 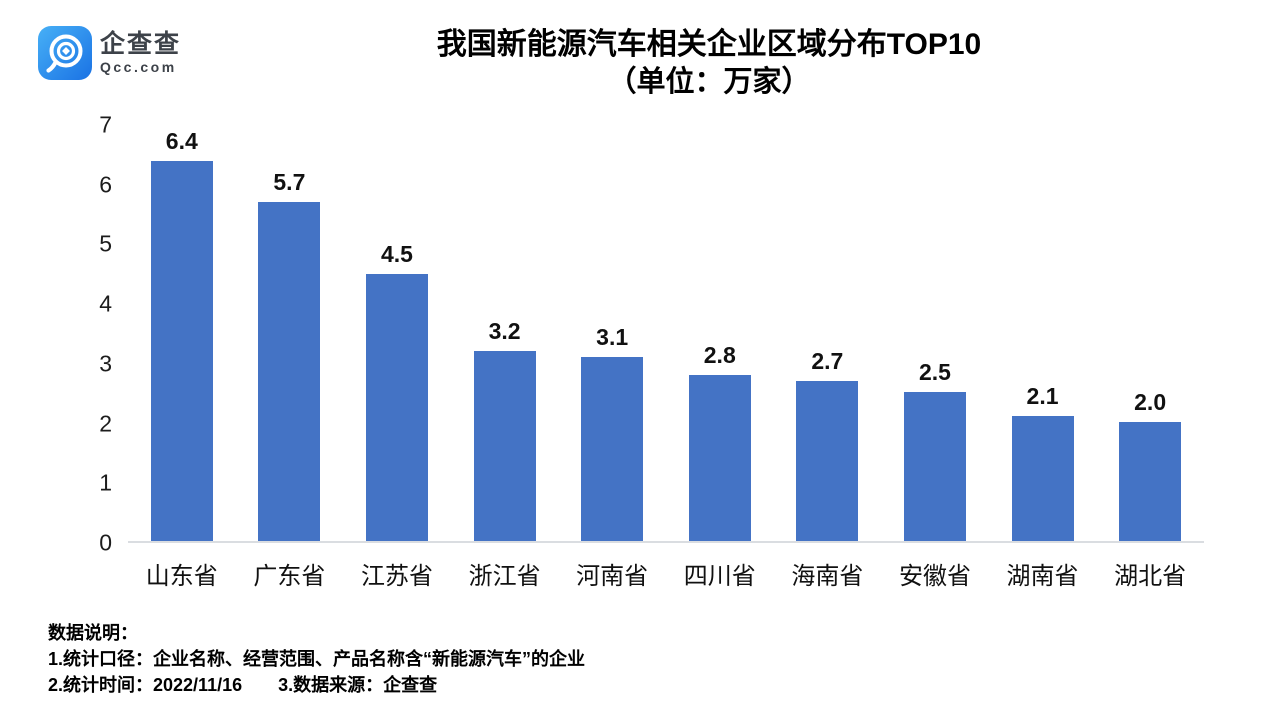 What do you see at coordinates (612, 336) in the screenshot?
I see `bar-value-label: 3.1` at bounding box center [612, 336].